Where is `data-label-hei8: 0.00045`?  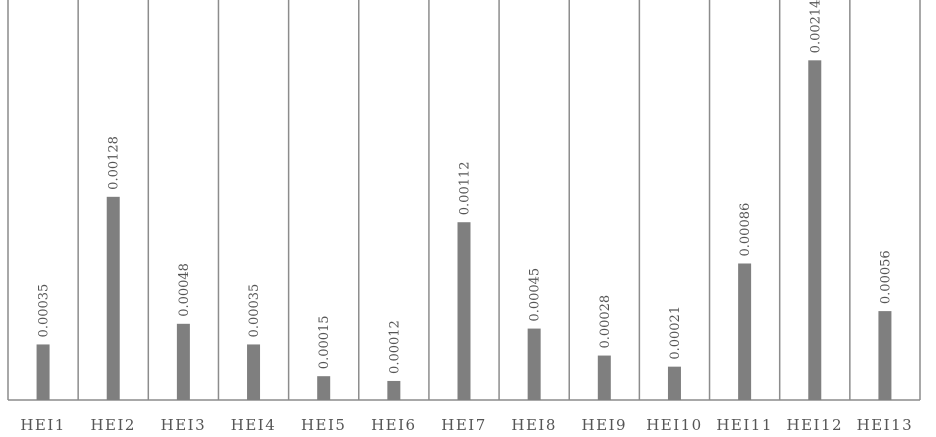 data-label-hei8: 0.00045 is located at coordinates (535, 295).